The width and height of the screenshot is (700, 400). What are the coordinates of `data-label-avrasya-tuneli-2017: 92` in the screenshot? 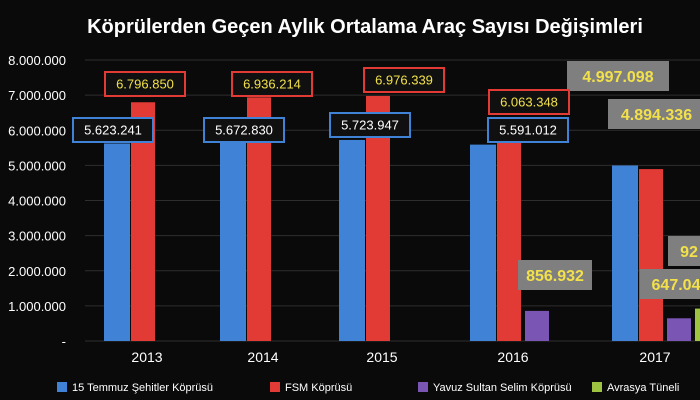 It's located at (684, 251).